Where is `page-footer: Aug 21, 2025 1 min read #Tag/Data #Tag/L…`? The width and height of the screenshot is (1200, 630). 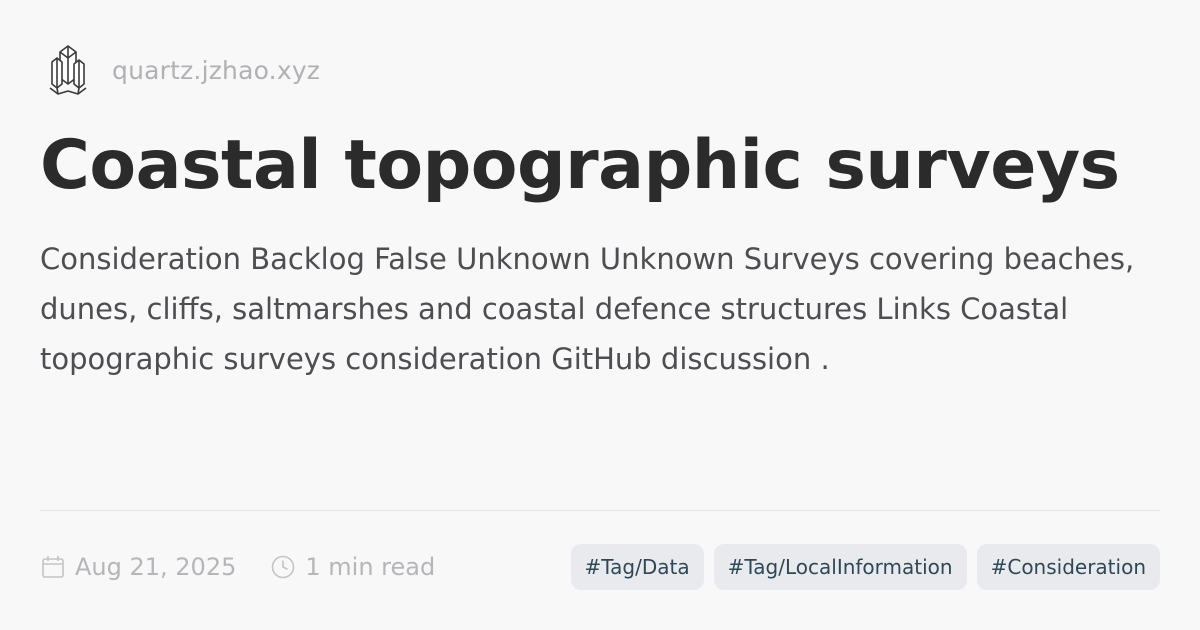 page-footer: Aug 21, 2025 1 min read #Tag/Data #Tag/L… is located at coordinates (600, 567).